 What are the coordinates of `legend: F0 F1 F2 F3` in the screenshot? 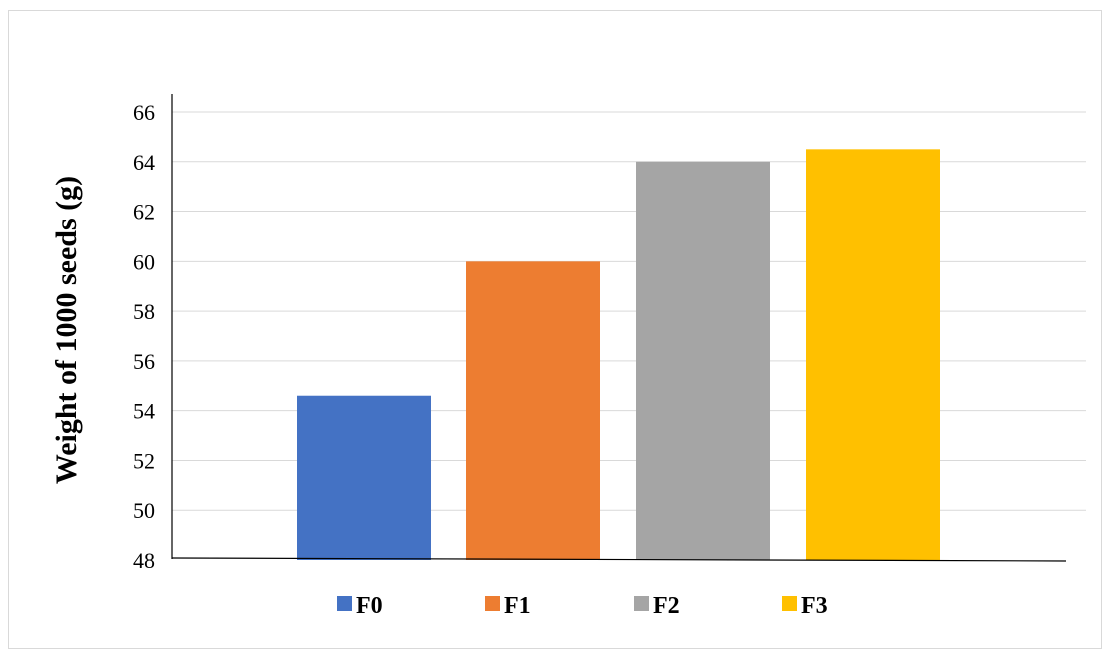 It's located at (582, 606).